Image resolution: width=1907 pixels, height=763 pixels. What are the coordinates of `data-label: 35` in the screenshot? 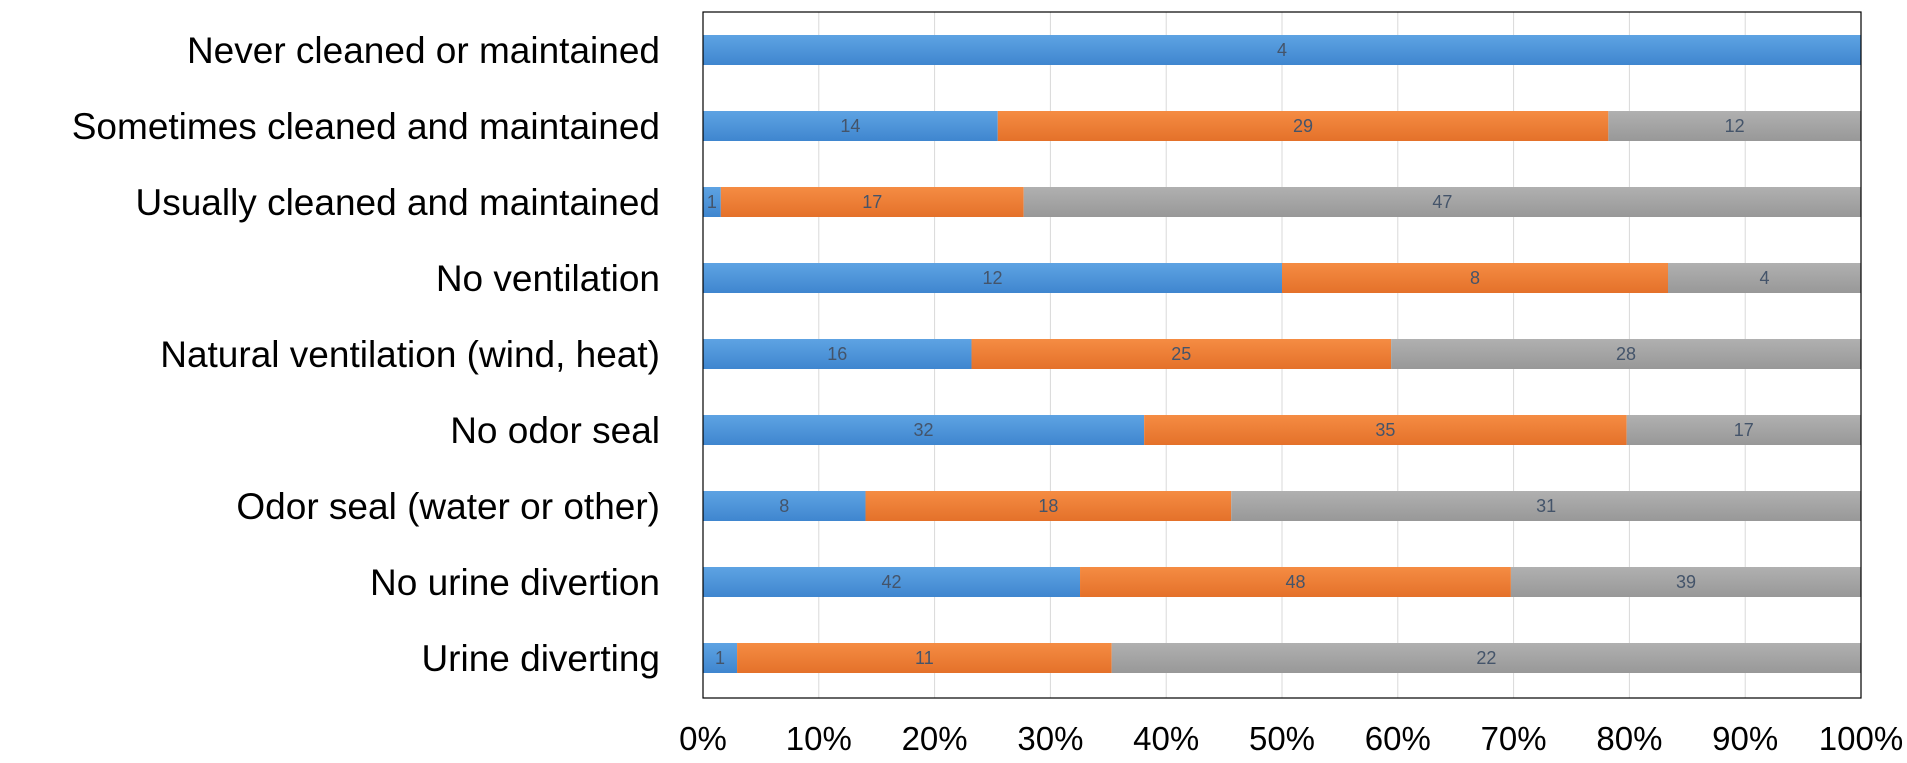 It's located at (1385, 430).